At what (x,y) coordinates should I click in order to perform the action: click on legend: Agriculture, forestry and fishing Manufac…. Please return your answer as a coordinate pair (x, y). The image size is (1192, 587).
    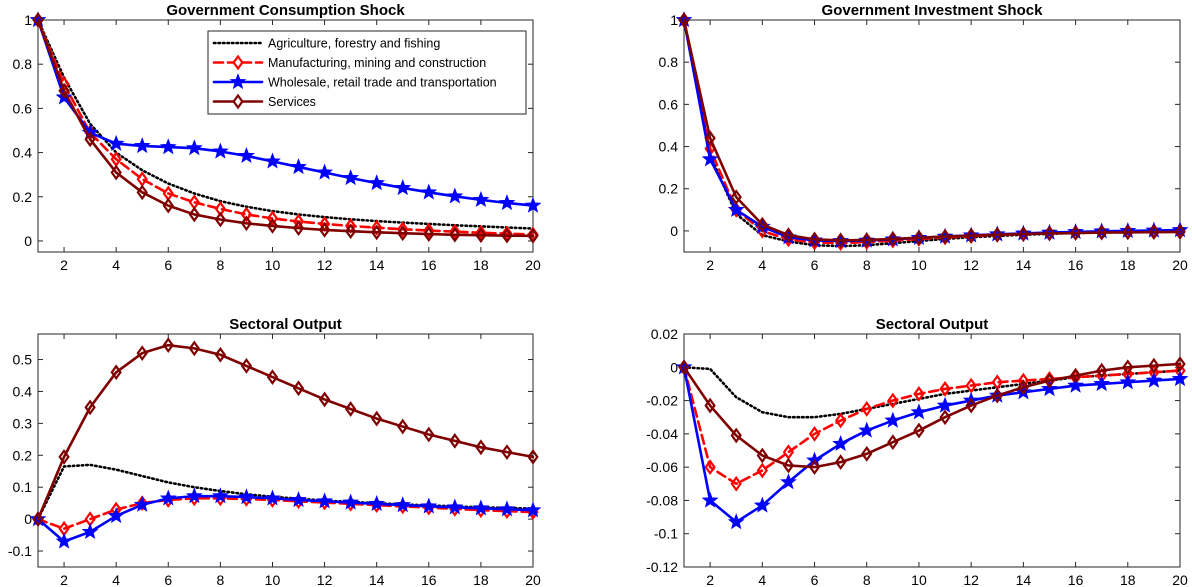
    Looking at the image, I should click on (367, 72).